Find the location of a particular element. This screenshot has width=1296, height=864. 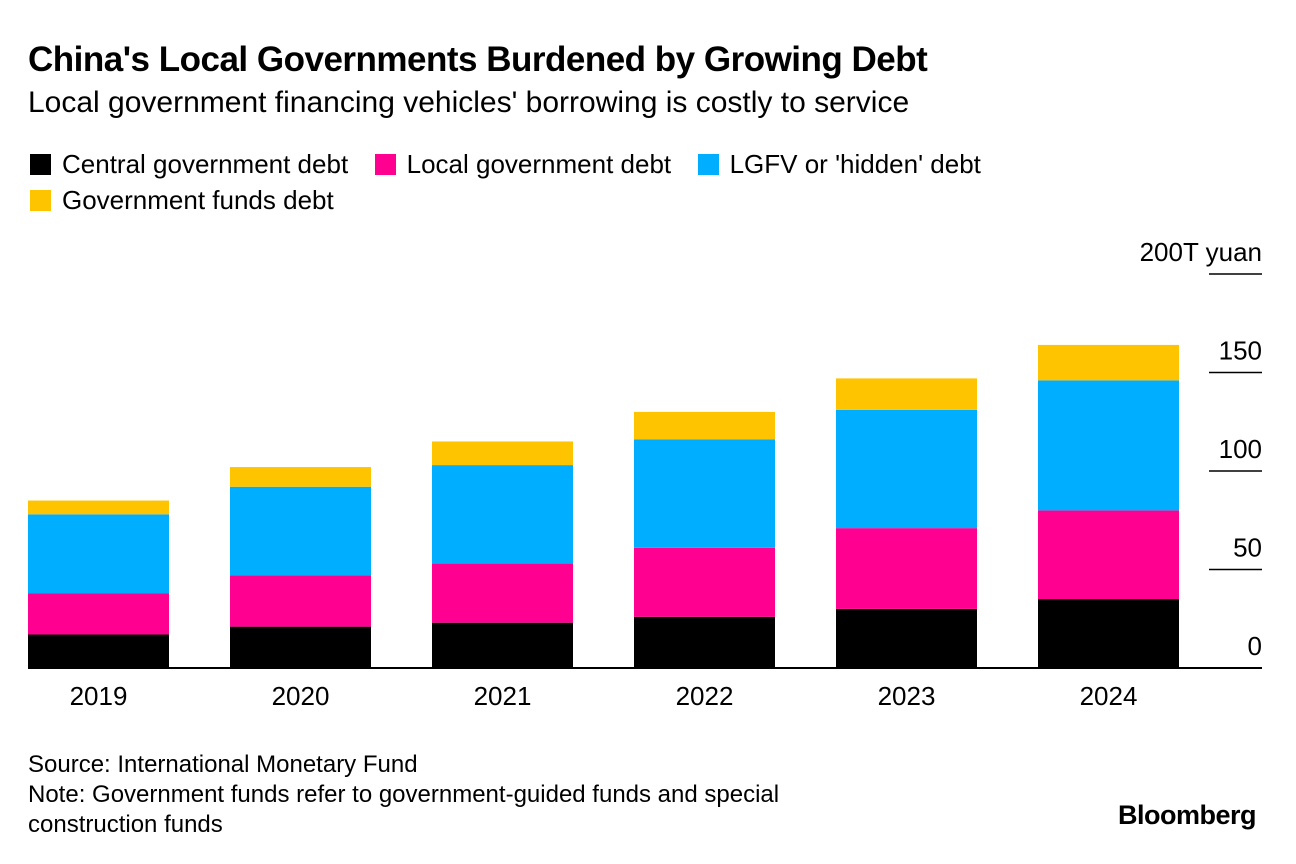

bar-2023-central is located at coordinates (906, 638).